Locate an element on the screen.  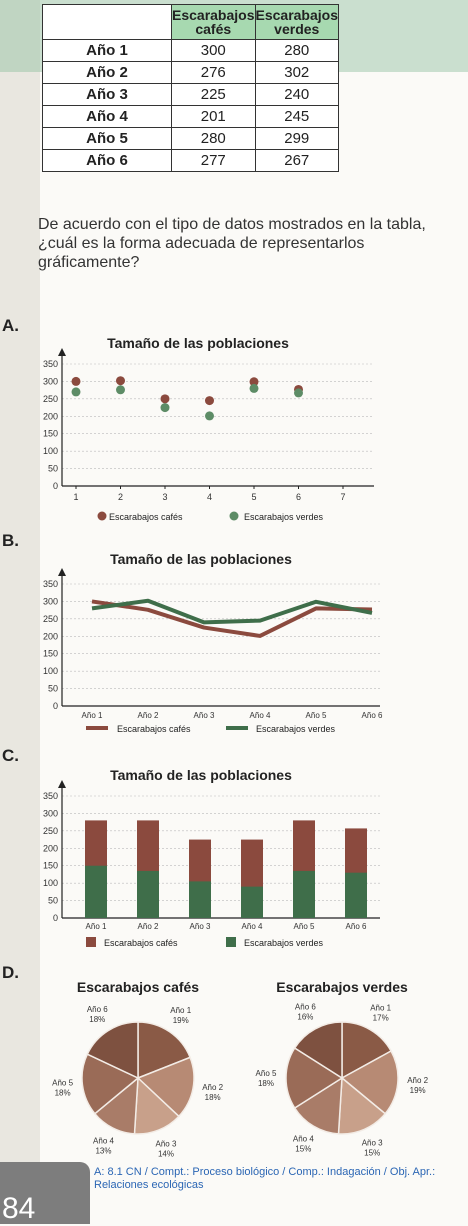
x-tick-label: 3 is located at coordinates (164, 497).